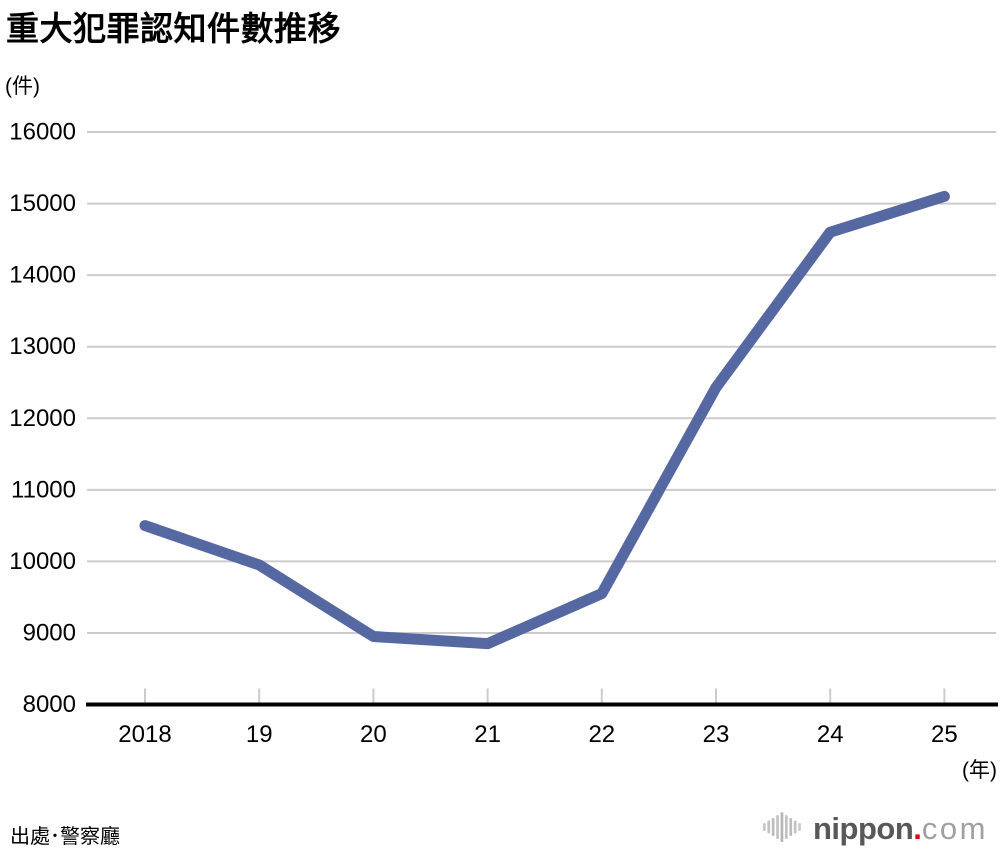  I want to click on x-tick-label: 21, so click(487, 734).